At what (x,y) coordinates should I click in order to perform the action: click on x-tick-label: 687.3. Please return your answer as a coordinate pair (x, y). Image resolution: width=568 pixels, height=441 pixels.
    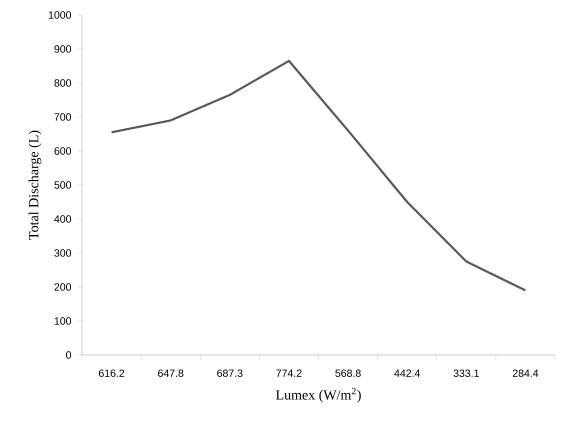
    Looking at the image, I should click on (229, 373).